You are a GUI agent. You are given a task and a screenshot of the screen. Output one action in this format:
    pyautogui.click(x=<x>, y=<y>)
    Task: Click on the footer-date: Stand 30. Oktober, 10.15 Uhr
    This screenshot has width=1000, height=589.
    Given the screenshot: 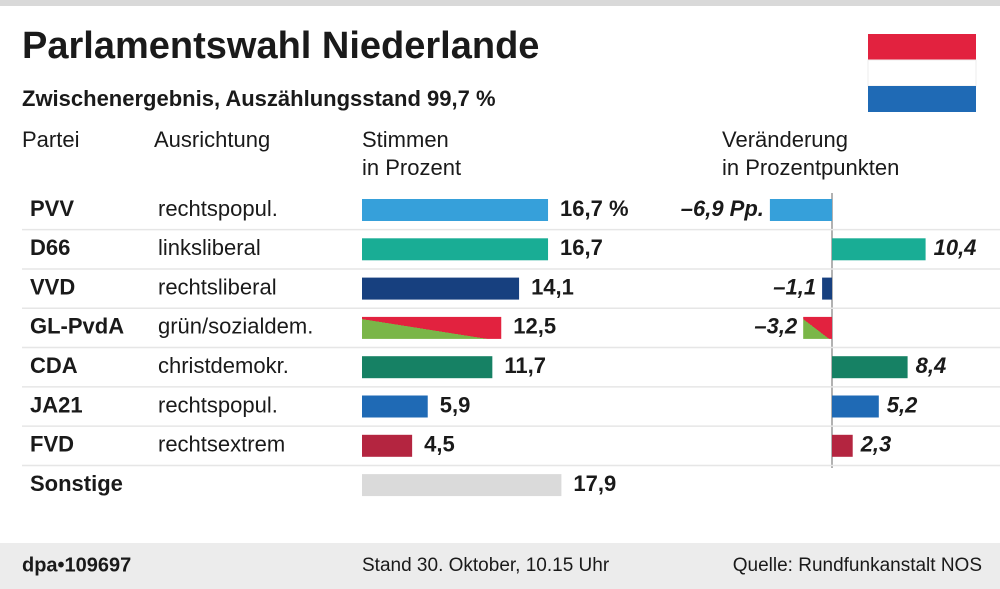 What is the action you would take?
    pyautogui.click(x=486, y=565)
    